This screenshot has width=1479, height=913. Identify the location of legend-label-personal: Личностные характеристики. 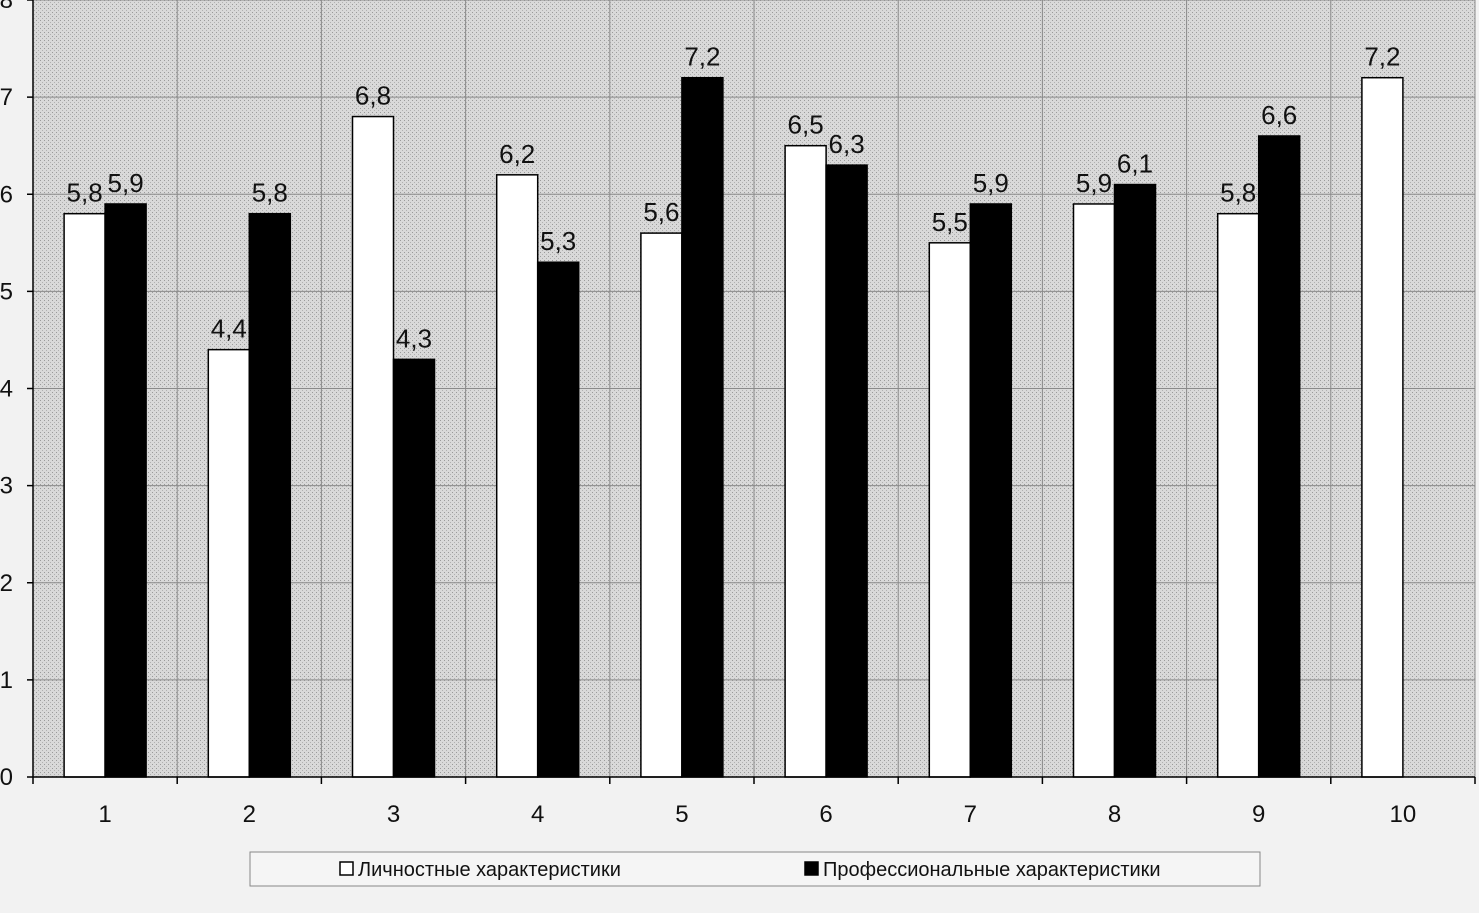
(489, 870).